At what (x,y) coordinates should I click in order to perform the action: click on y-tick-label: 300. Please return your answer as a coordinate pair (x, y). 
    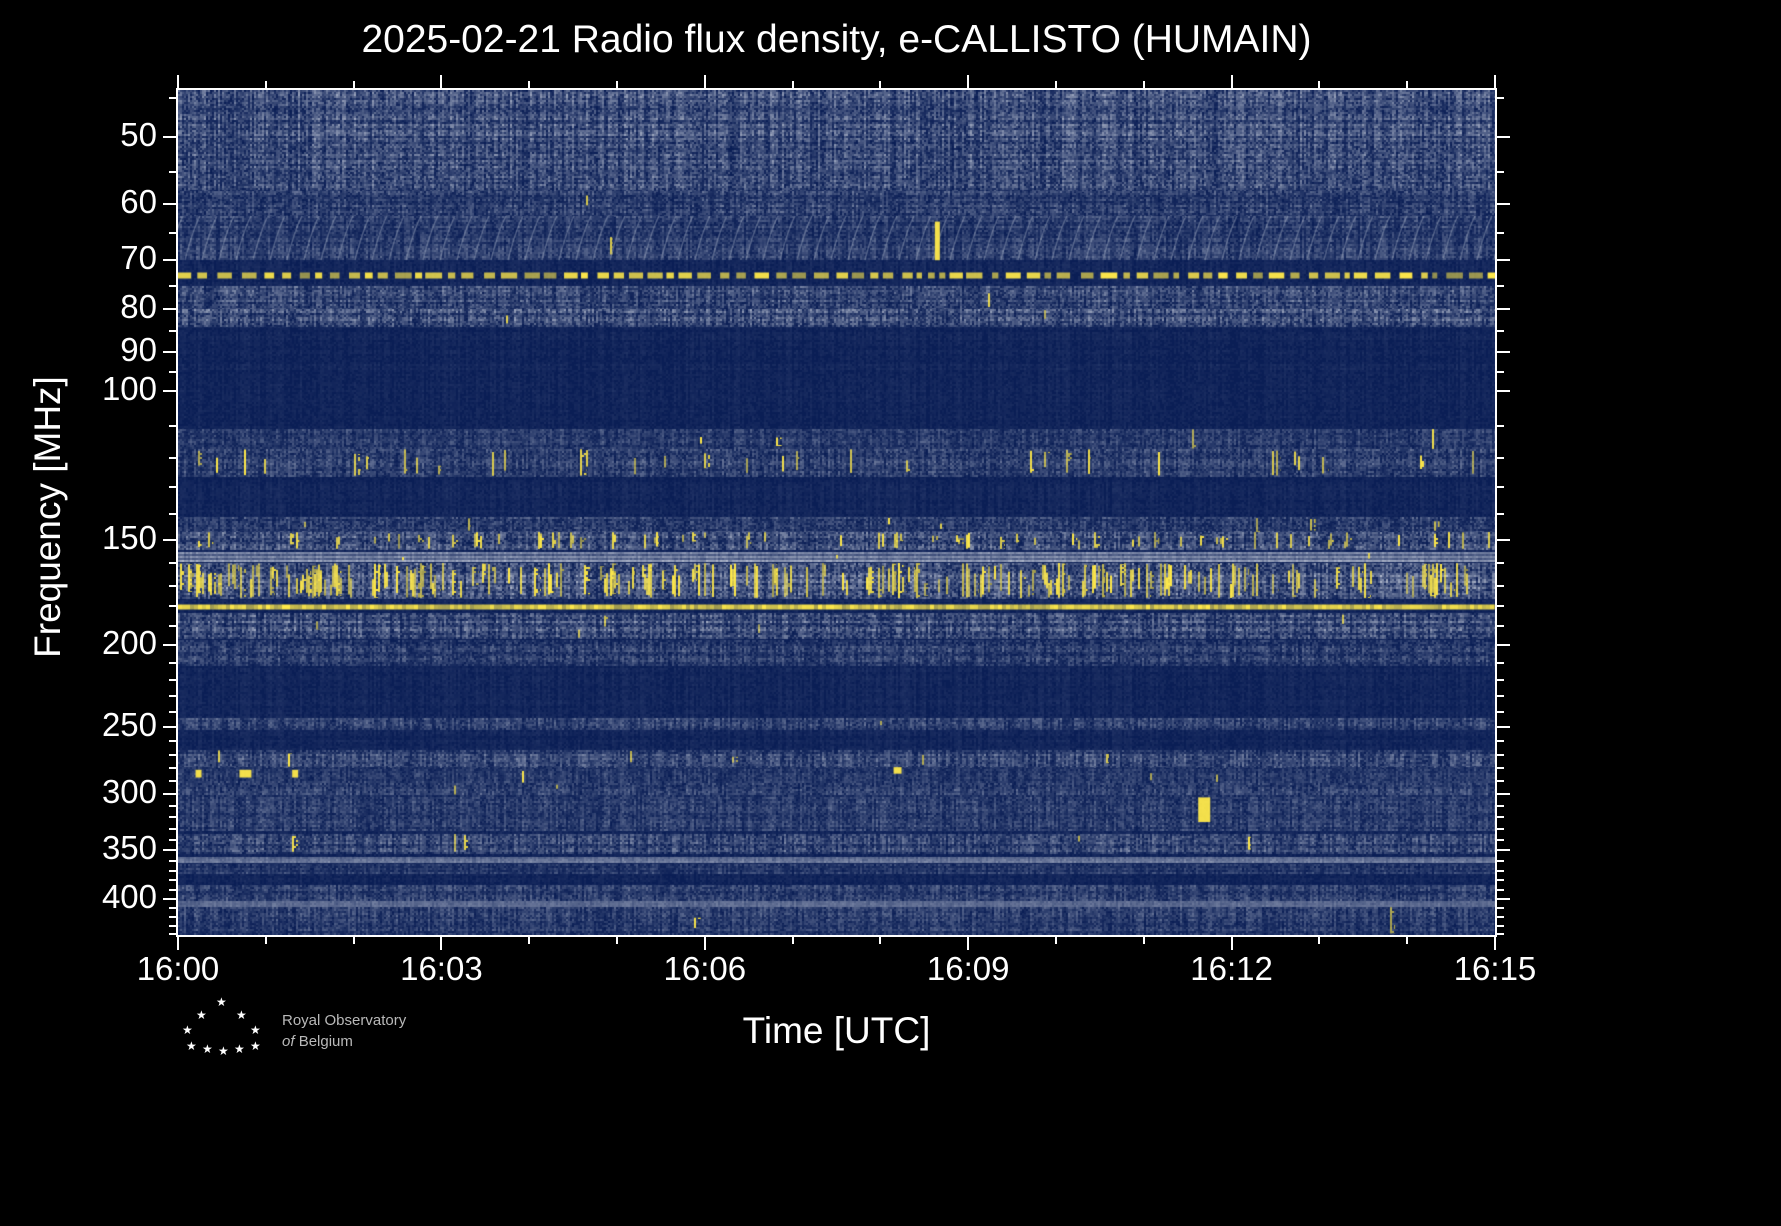
    Looking at the image, I should click on (129, 791).